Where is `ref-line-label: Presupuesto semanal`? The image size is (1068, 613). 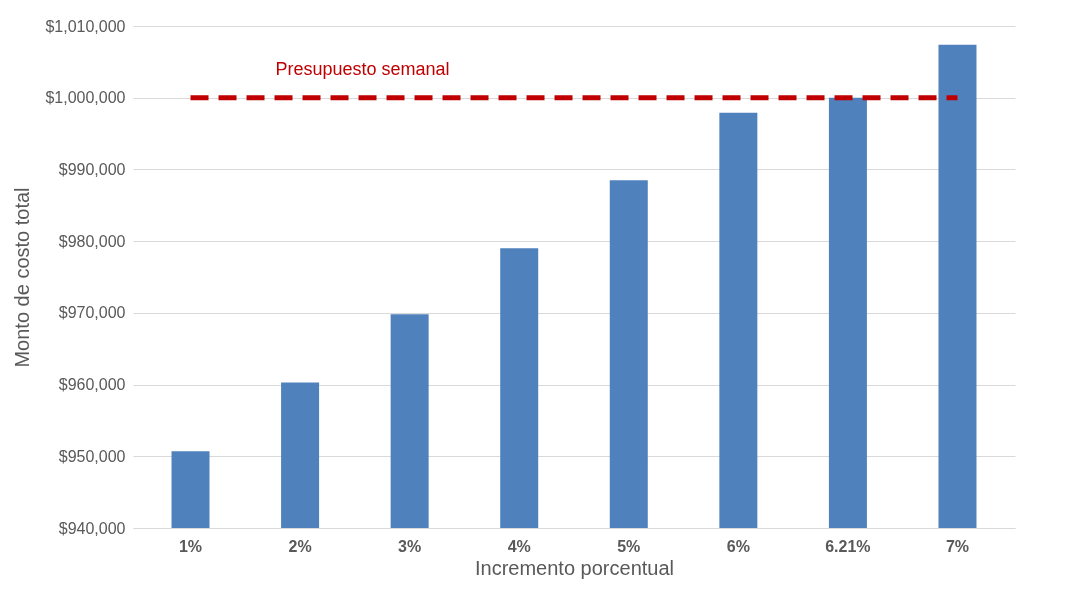 ref-line-label: Presupuesto semanal is located at coordinates (362, 68).